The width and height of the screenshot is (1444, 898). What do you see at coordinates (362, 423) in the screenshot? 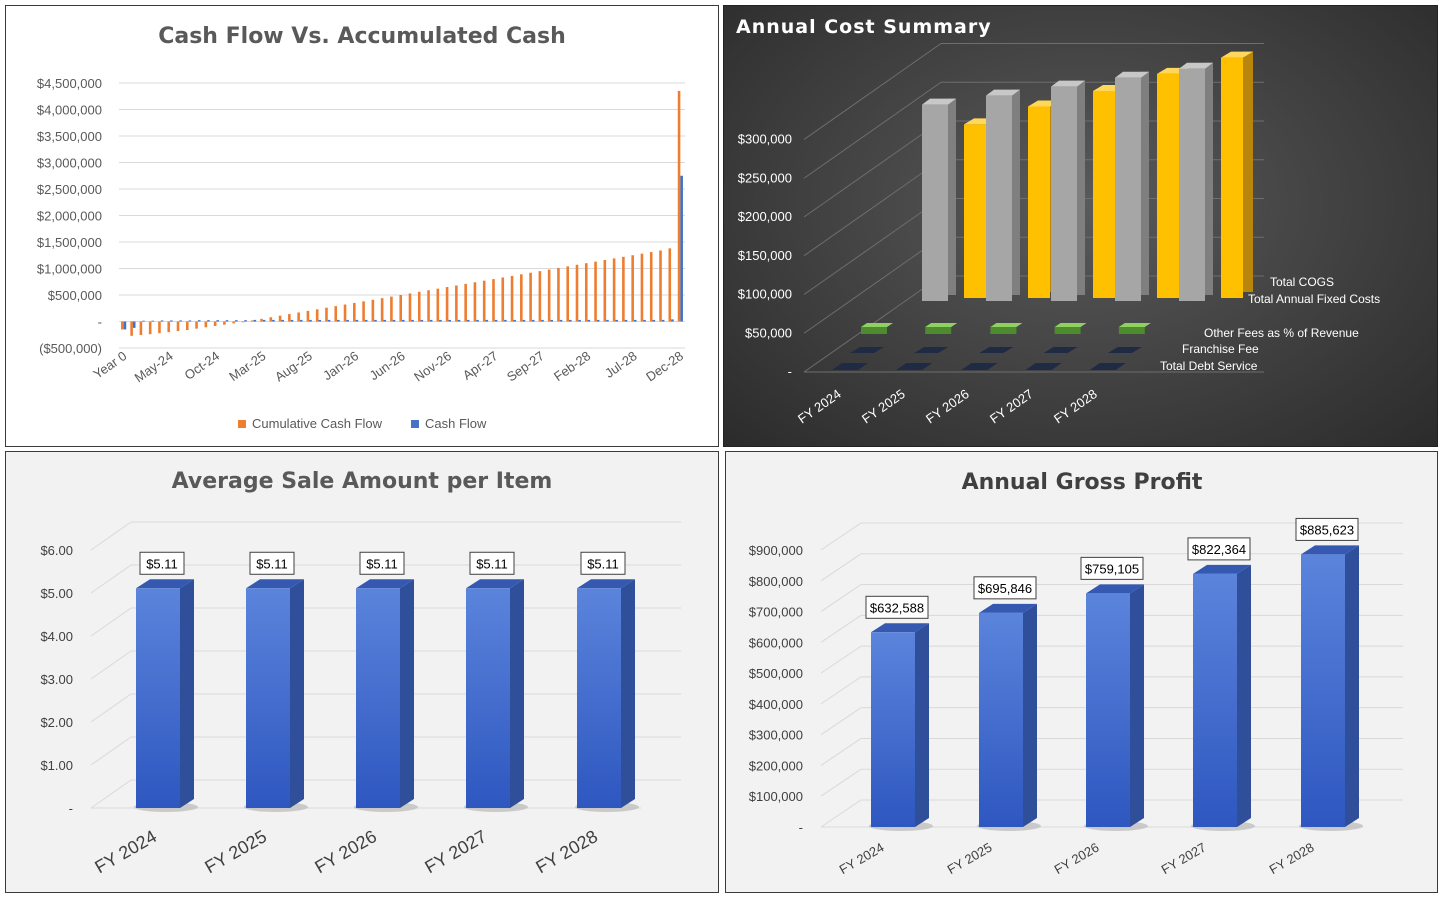
I see `cash-flow-legend: Cumulative Cash Flow Cash Flow` at bounding box center [362, 423].